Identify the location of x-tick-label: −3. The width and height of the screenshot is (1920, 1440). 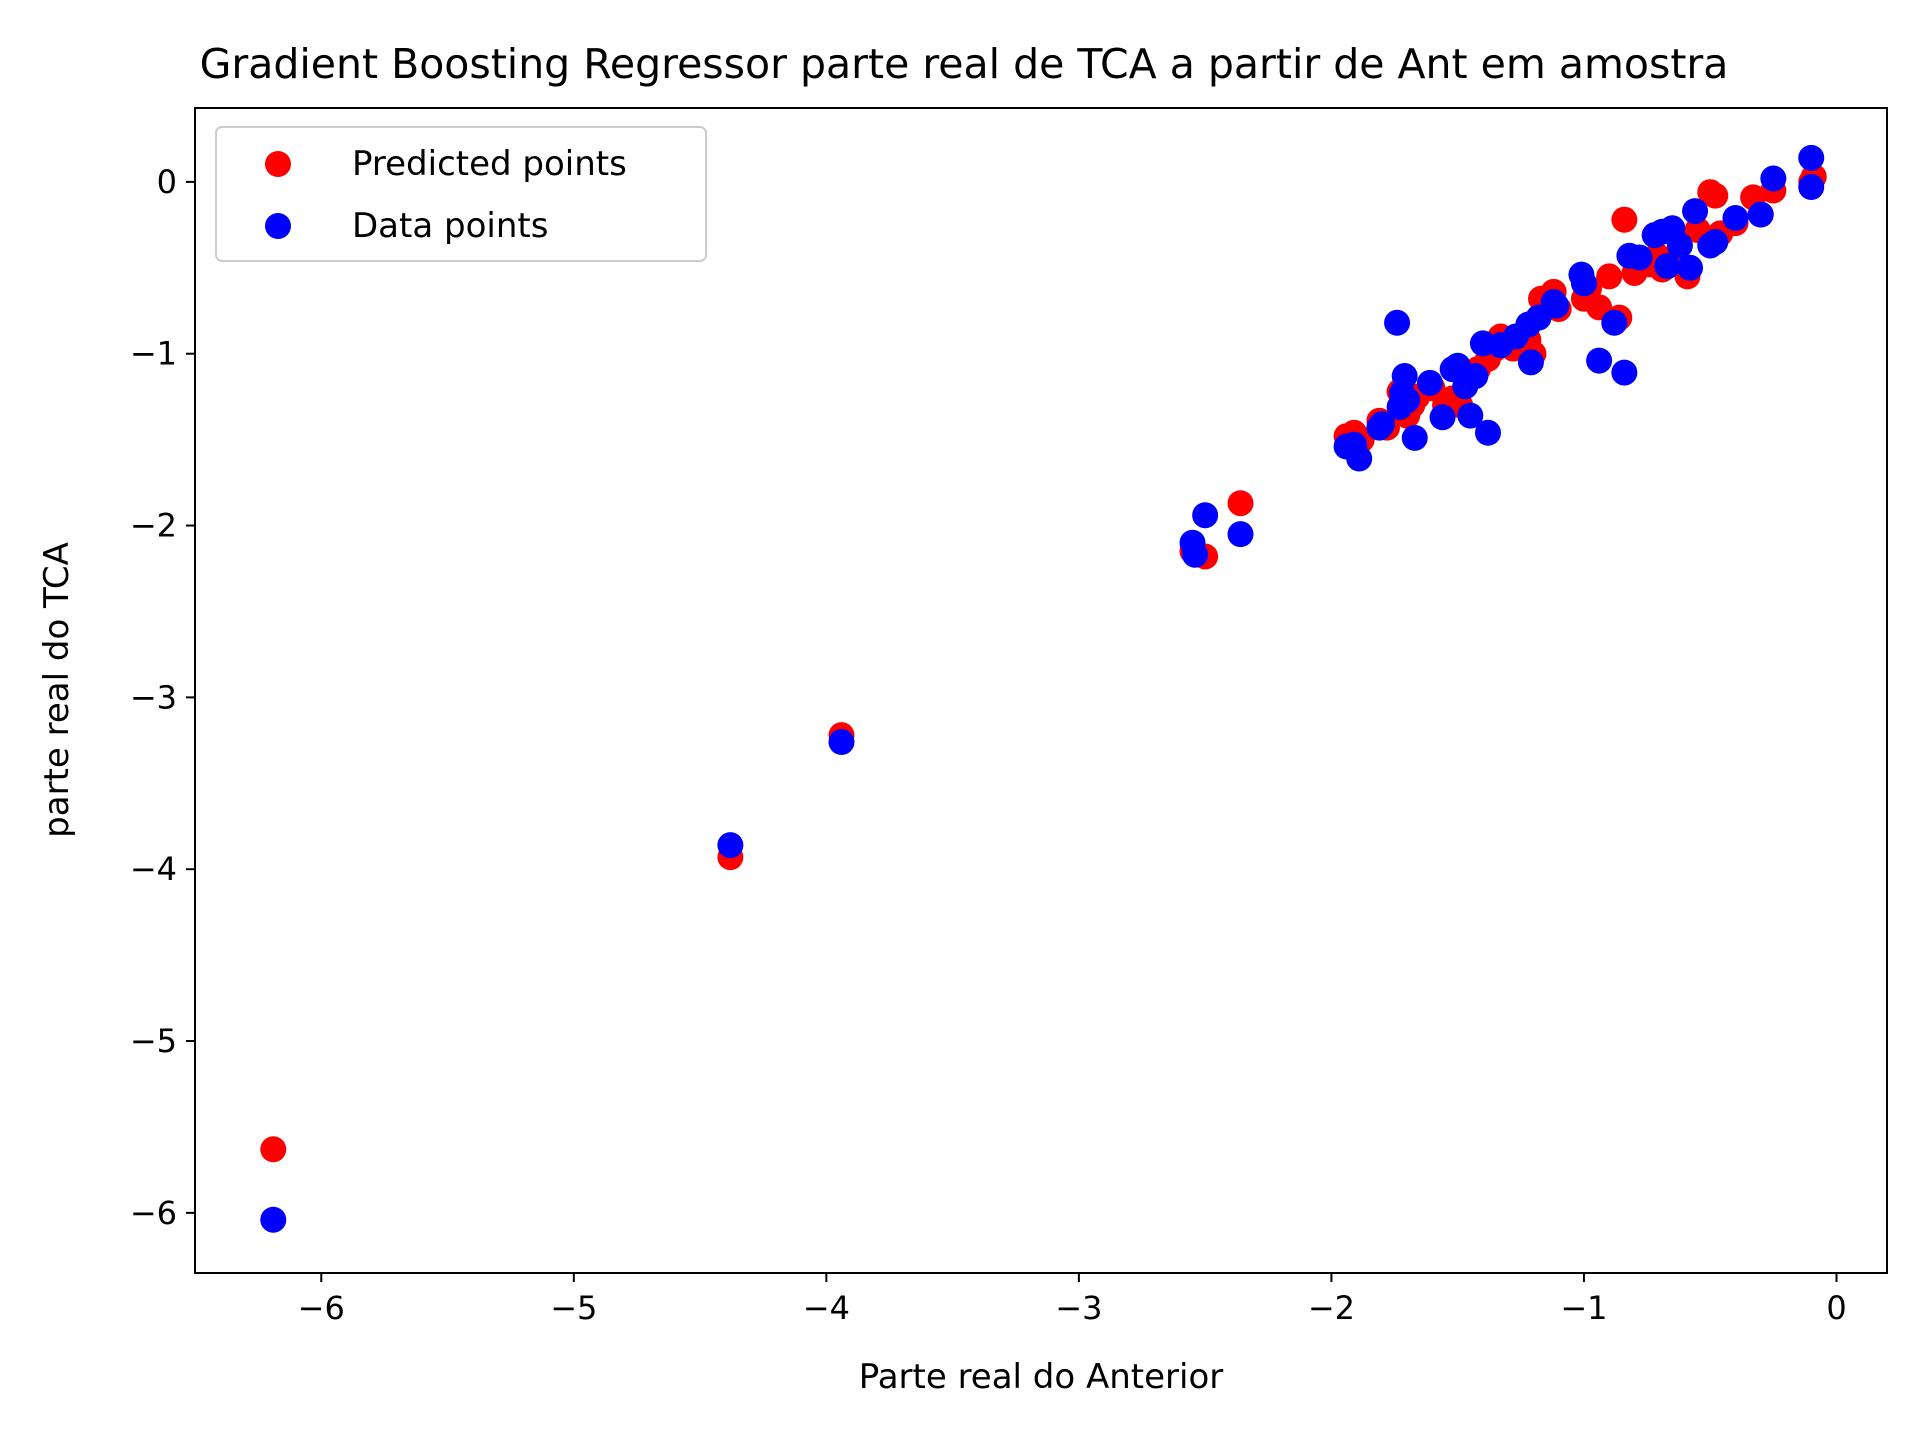
(1078, 1308).